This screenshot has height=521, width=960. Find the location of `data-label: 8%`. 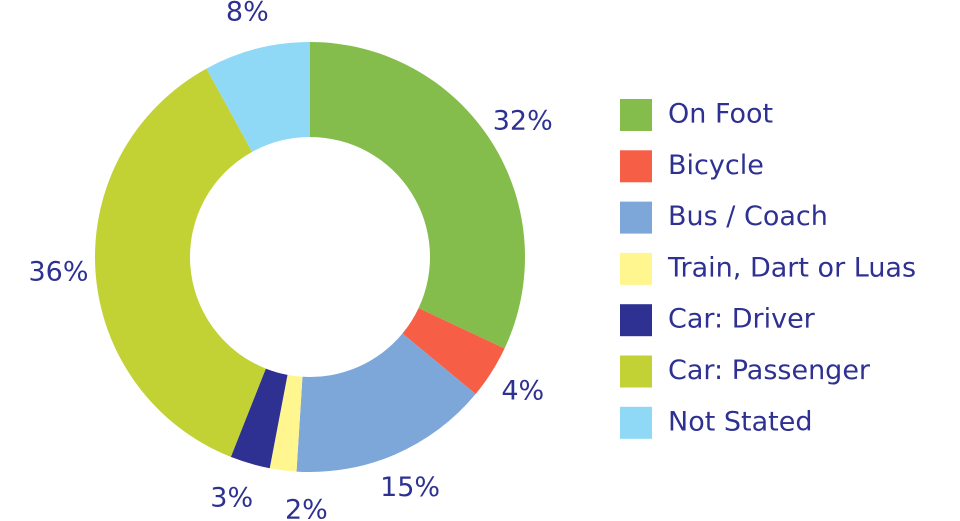

data-label: 8% is located at coordinates (247, 13).